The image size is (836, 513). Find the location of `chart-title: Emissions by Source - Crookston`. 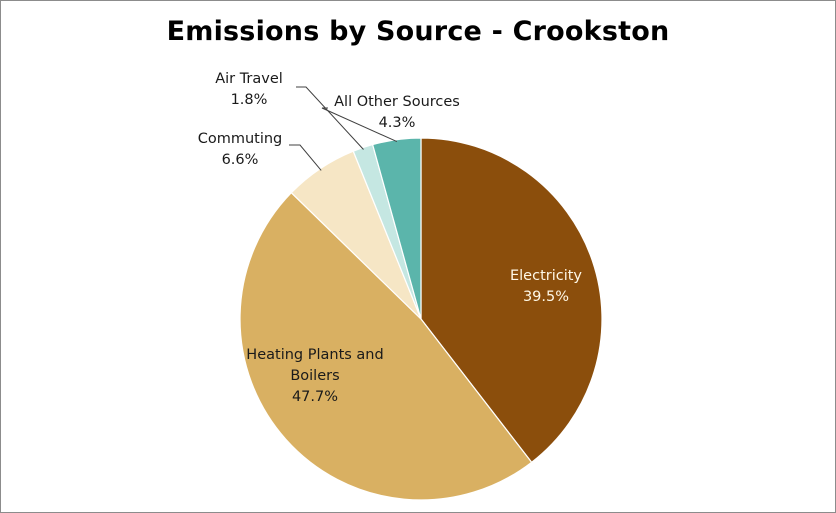

chart-title: Emissions by Source - Crookston is located at coordinates (418, 31).